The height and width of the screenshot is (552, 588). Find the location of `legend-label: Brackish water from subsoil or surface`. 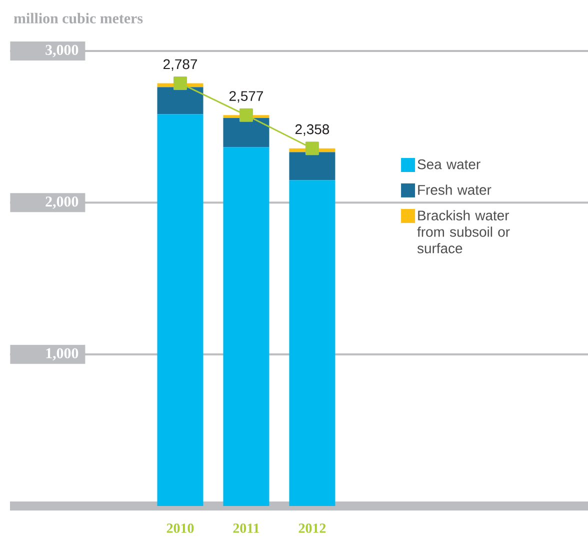

legend-label: Brackish water from subsoil or surface is located at coordinates (463, 232).